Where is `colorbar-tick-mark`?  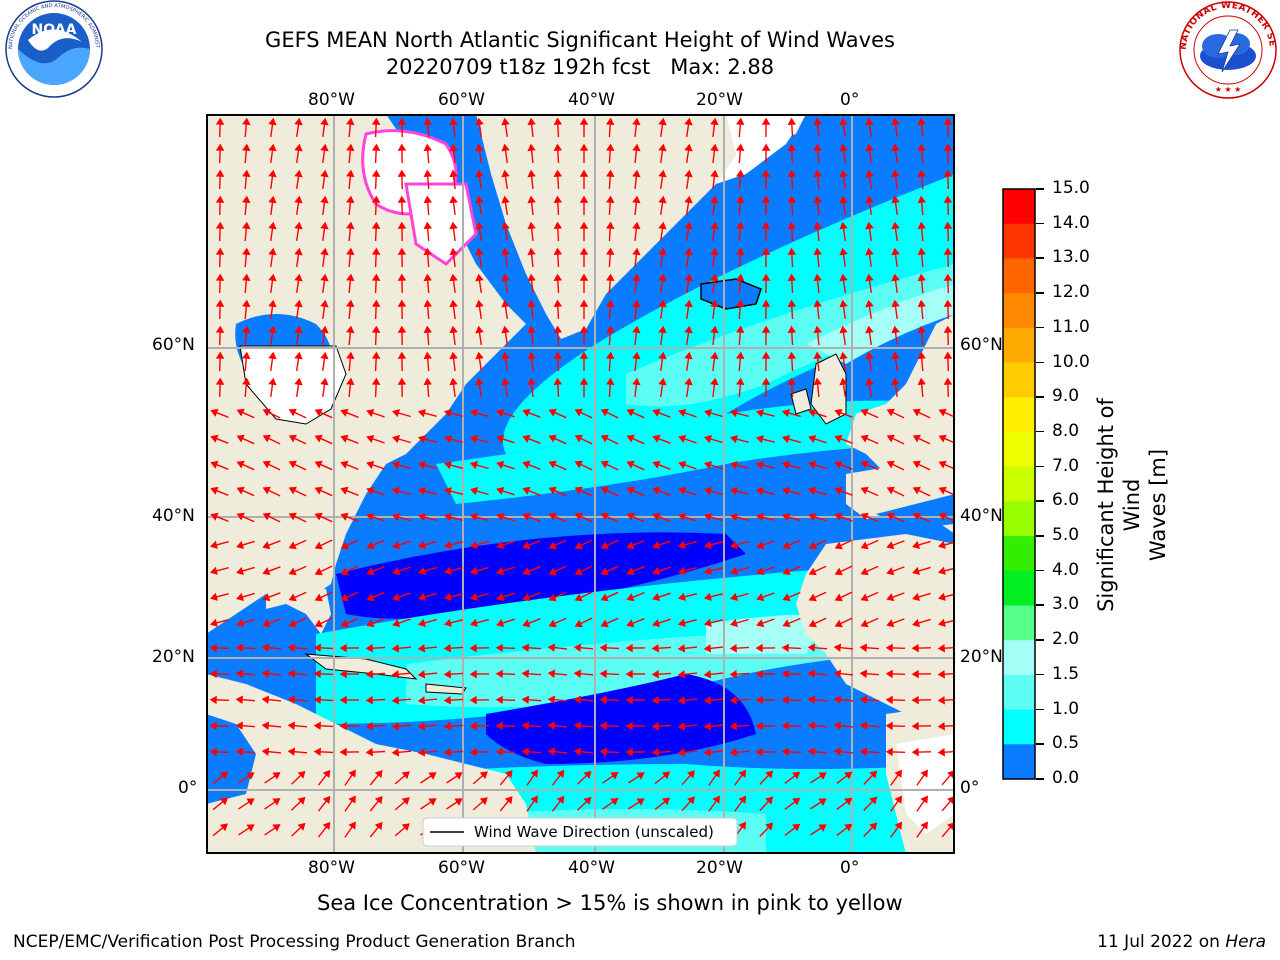 colorbar-tick-mark is located at coordinates (1040, 397).